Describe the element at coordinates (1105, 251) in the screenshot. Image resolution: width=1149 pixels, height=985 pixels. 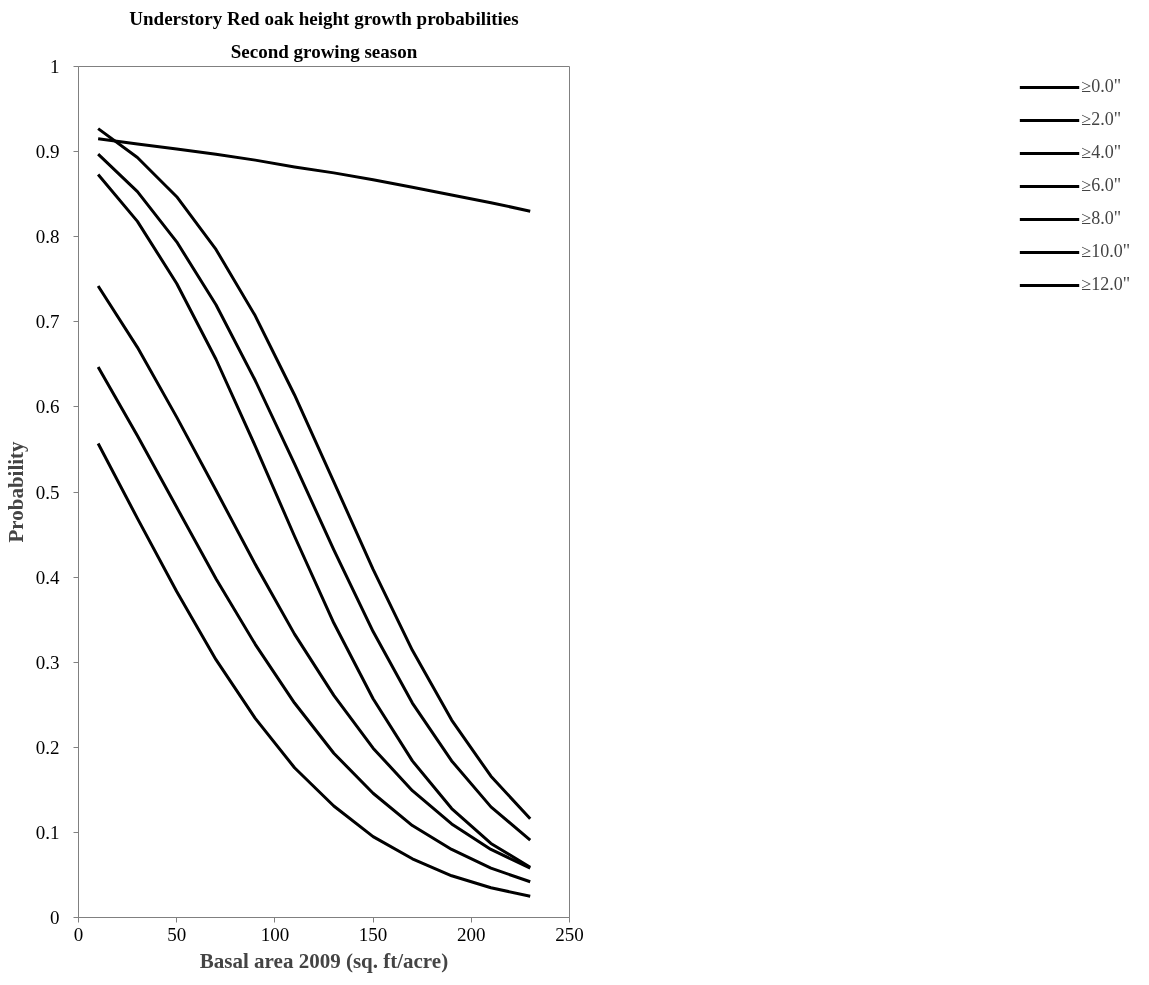
I see `legend-label: ≥10.0"` at that location.